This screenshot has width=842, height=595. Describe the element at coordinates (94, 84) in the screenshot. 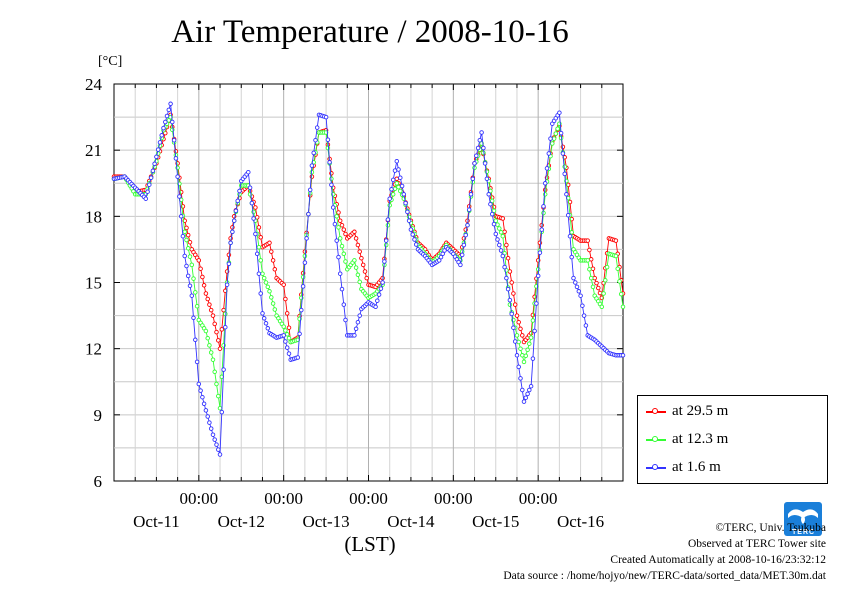

I see `y-tick-label: 24` at that location.